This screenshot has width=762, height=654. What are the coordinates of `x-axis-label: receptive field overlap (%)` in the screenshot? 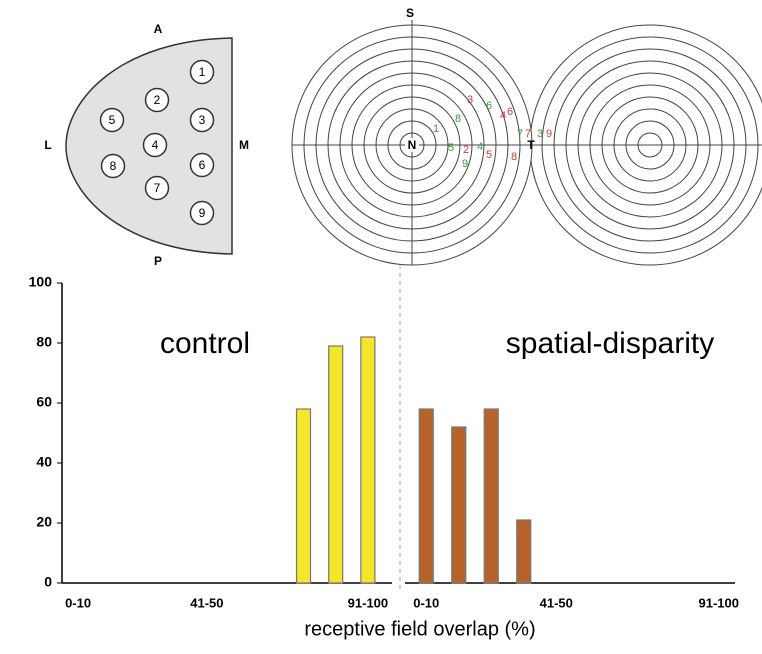 It's located at (419, 629).